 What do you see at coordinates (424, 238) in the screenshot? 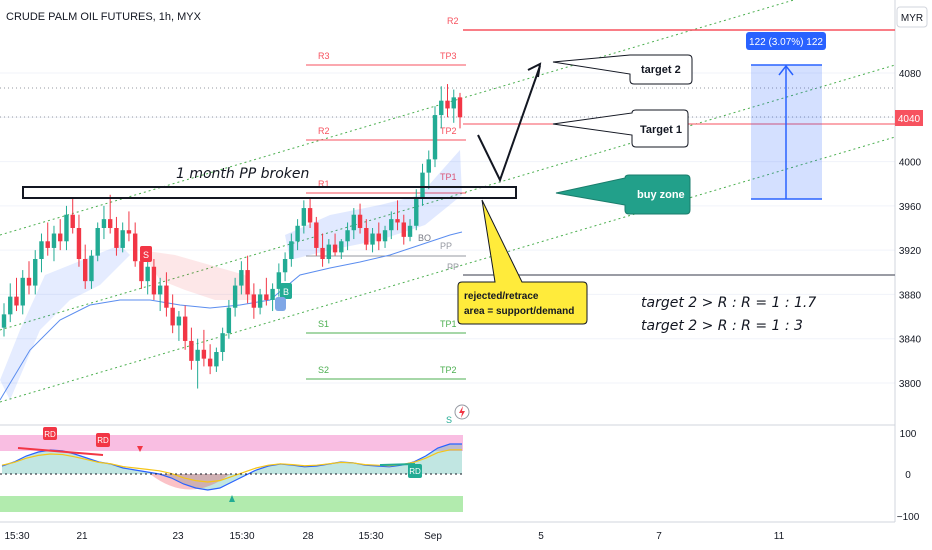
I see `bo-marker: BO` at bounding box center [424, 238].